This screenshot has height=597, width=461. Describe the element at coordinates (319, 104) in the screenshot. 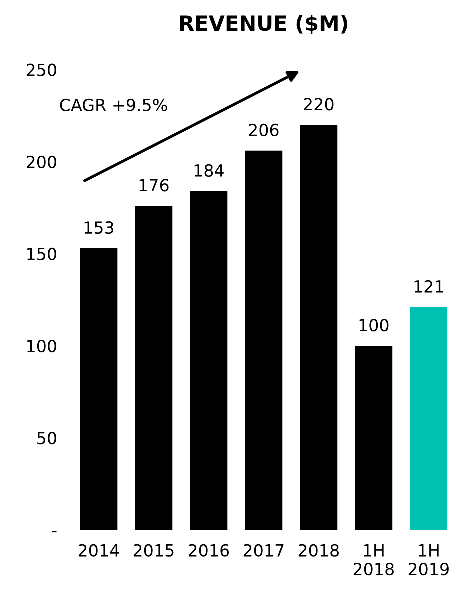

I see `data-label: 220` at that location.